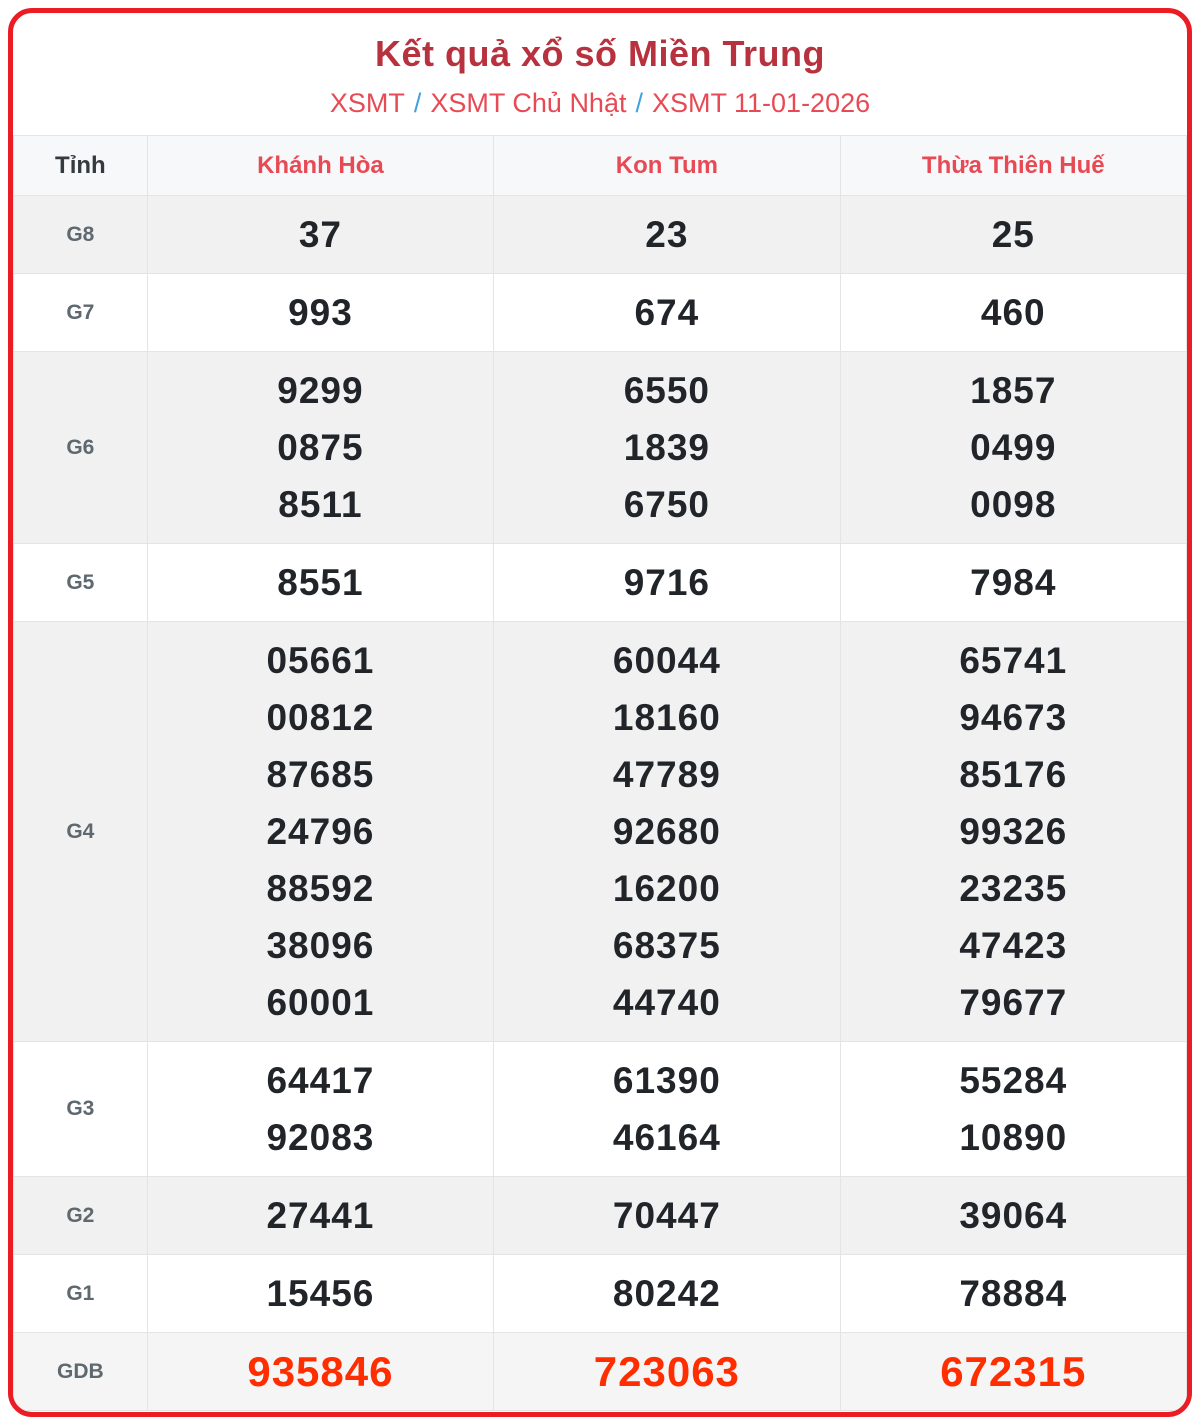 This screenshot has height=1425, width=1200. What do you see at coordinates (666, 1080) in the screenshot?
I see `prize-number: 61390` at bounding box center [666, 1080].